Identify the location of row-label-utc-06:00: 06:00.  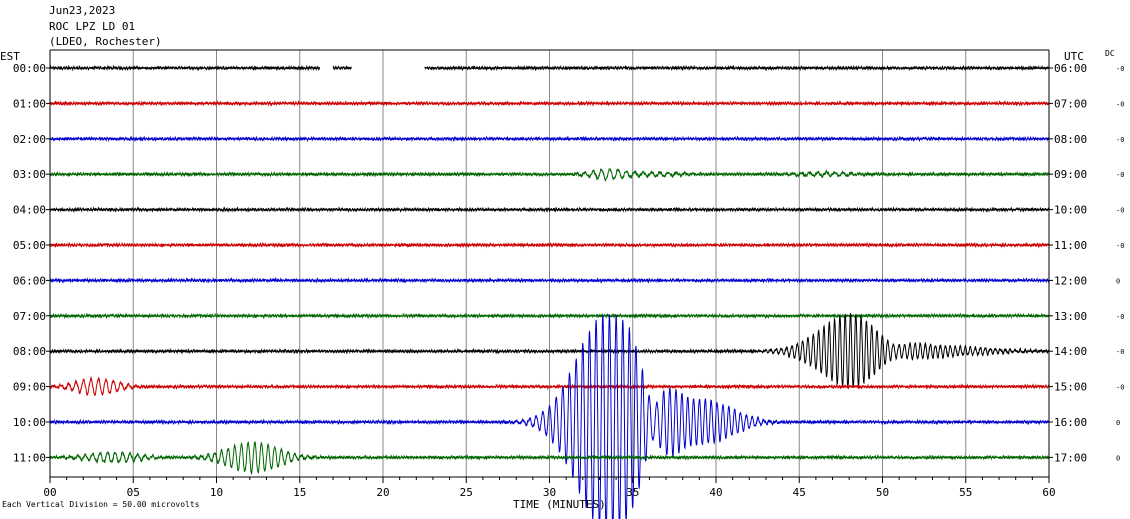
(1070, 68).